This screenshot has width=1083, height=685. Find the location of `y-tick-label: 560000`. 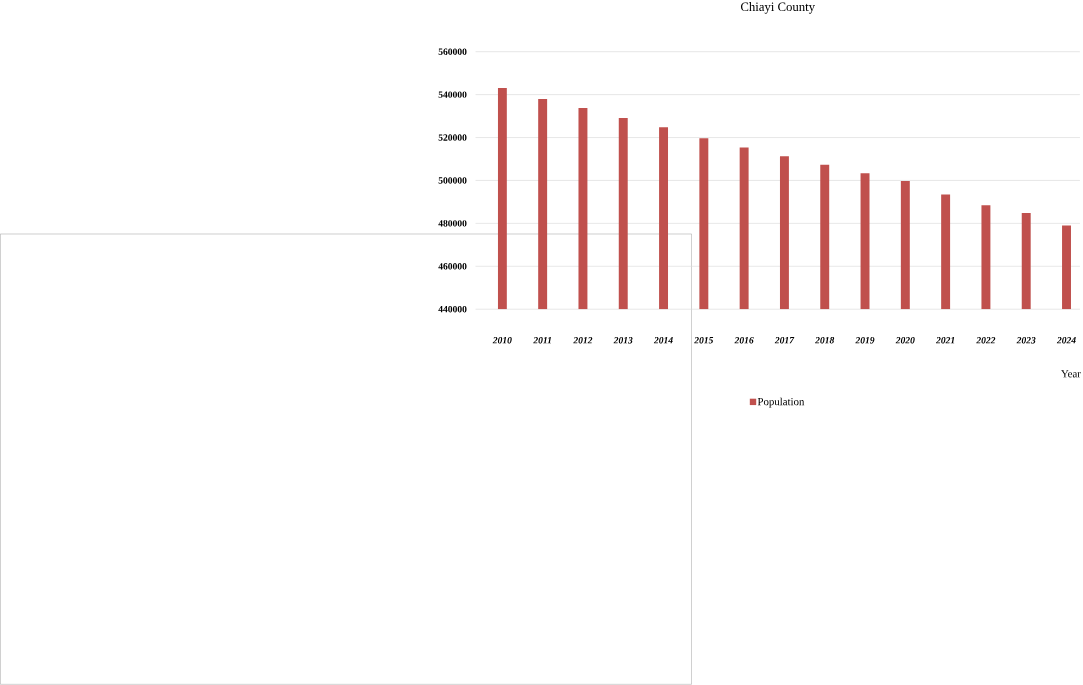

y-tick-label: 560000 is located at coordinates (452, 52).